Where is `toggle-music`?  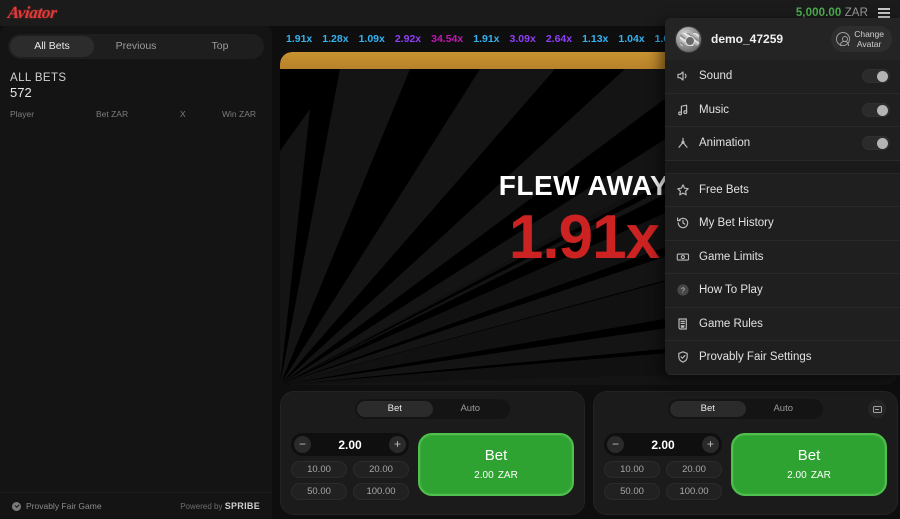
toggle-music is located at coordinates (876, 109).